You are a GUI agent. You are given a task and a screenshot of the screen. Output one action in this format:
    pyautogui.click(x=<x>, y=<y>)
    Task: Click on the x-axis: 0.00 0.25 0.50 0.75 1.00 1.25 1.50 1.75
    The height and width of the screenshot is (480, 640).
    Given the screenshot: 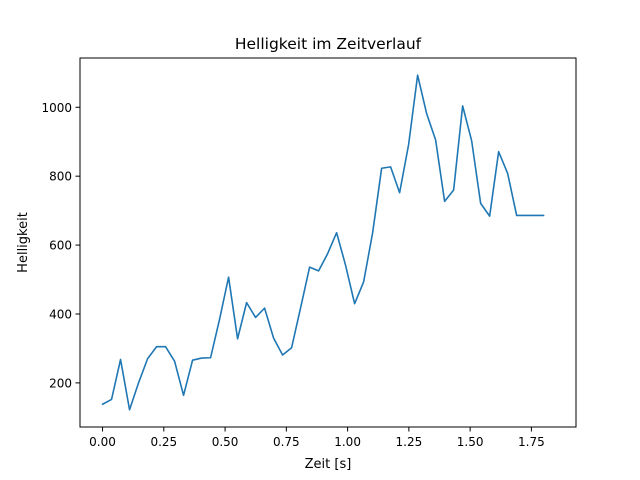 What is the action you would take?
    pyautogui.click(x=317, y=438)
    